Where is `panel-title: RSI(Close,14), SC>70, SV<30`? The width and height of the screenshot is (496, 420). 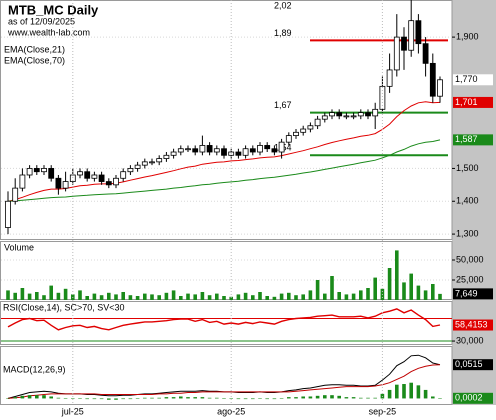 panel-title: RSI(Close,14), SC>70, SV<30 is located at coordinates (64, 307).